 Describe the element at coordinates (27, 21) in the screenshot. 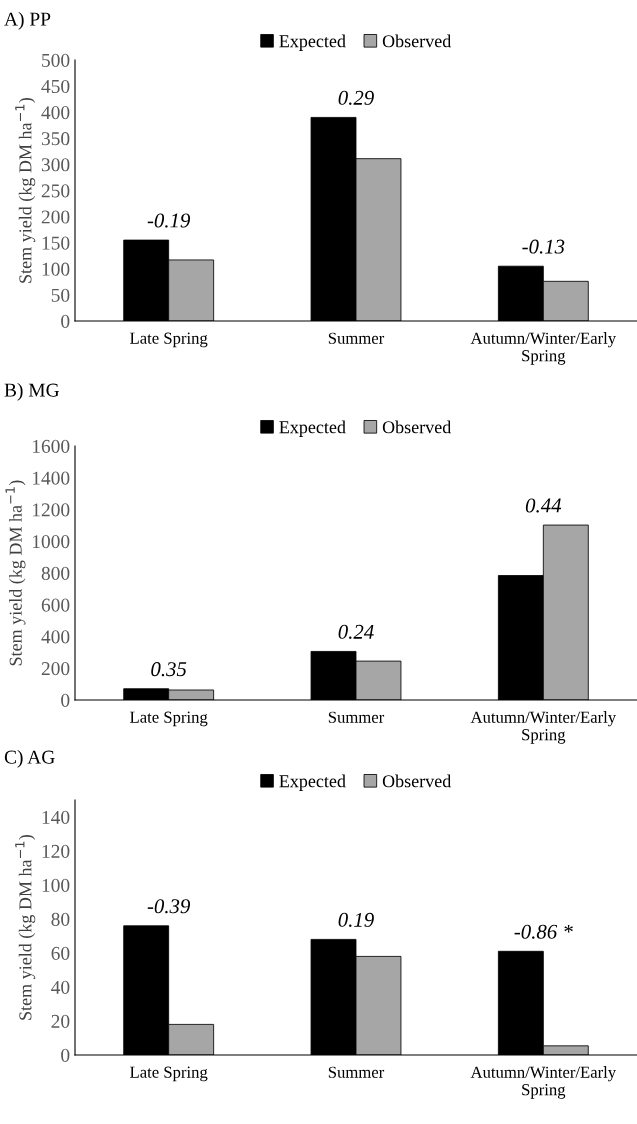

I see `chart-title: A) PP` at that location.